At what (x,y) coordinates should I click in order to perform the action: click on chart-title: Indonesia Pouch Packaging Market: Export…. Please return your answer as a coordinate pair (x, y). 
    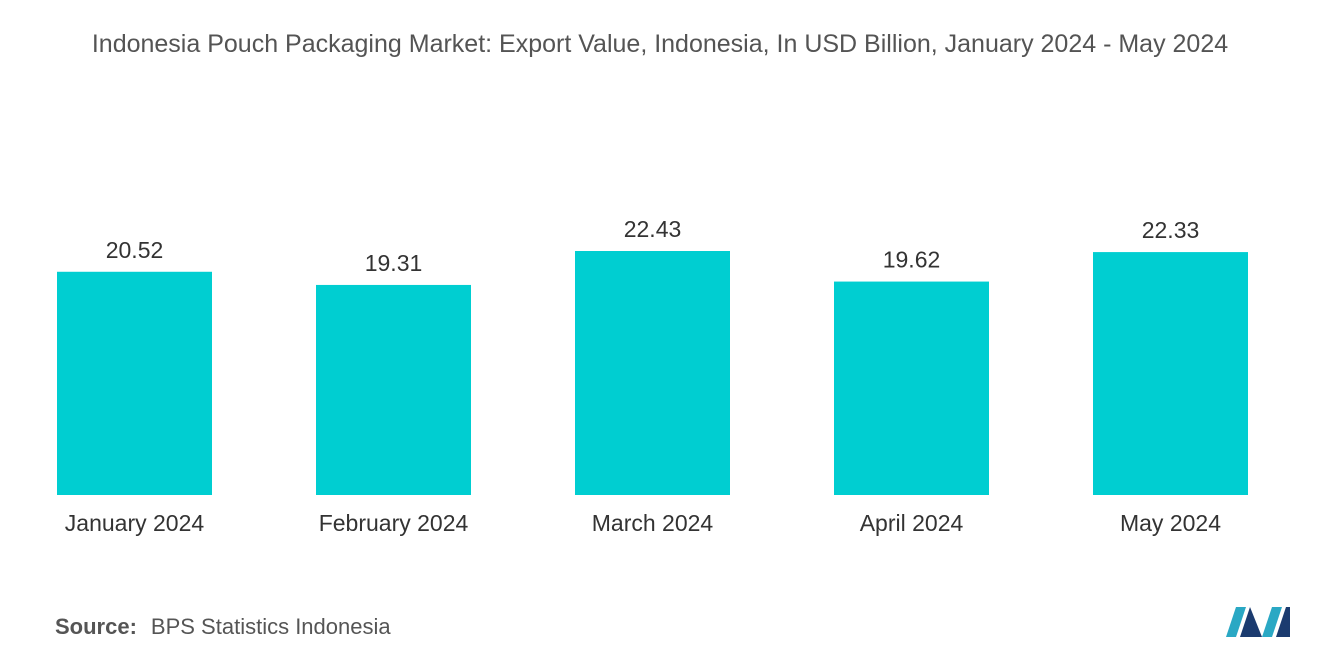
    Looking at the image, I should click on (660, 44).